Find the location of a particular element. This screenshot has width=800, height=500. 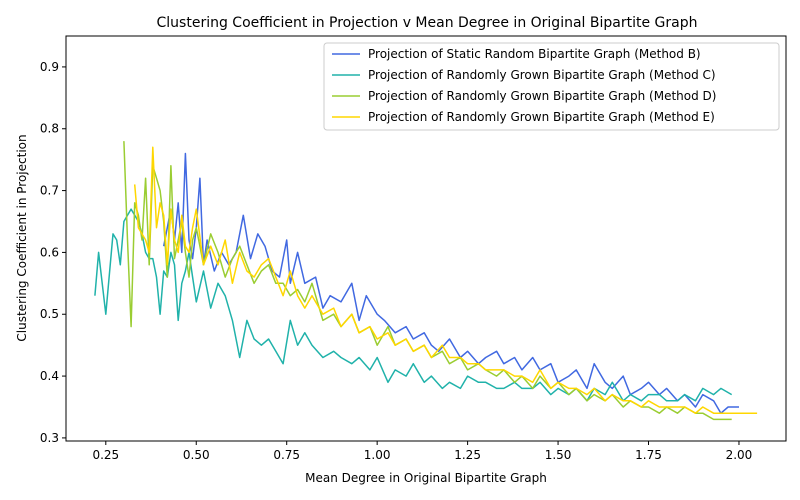

x-tick-label: 1.00 is located at coordinates (377, 455).